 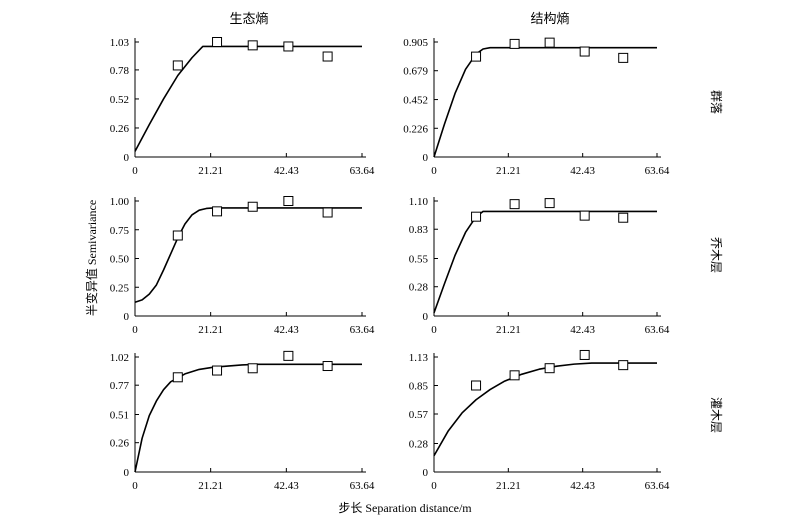 What do you see at coordinates (119, 416) in the screenshot?
I see `y-tick-label: 0.51` at bounding box center [119, 416].